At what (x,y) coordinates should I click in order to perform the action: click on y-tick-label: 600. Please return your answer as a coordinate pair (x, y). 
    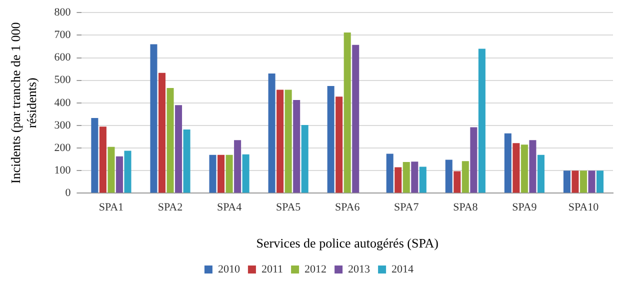
    Looking at the image, I should click on (63, 58).